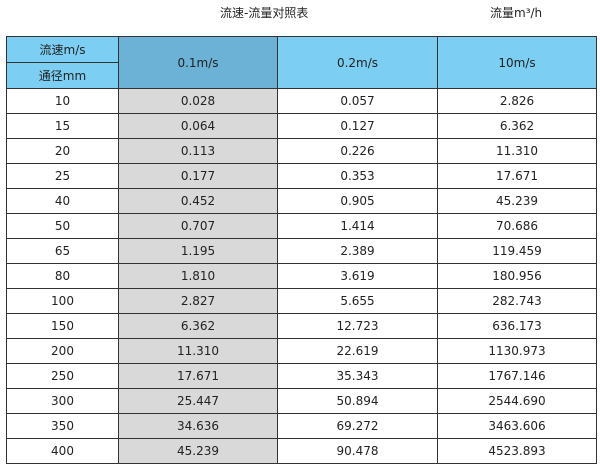 Image resolution: width=600 pixels, height=466 pixels. Describe the element at coordinates (62, 376) in the screenshot. I see `diameter-cell: 250` at that location.